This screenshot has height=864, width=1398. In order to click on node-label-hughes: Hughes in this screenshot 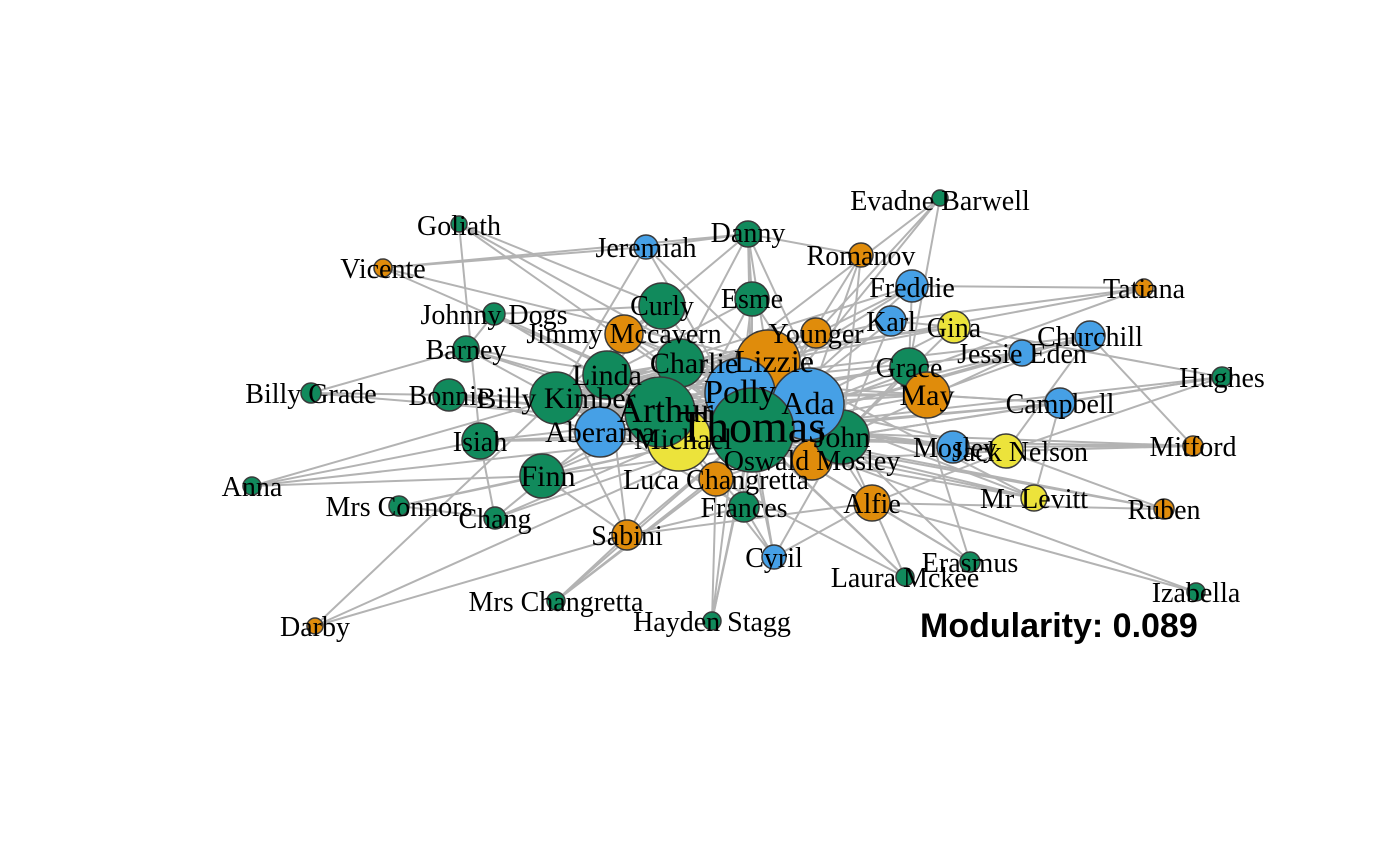, I will do `click(1222, 378)`.